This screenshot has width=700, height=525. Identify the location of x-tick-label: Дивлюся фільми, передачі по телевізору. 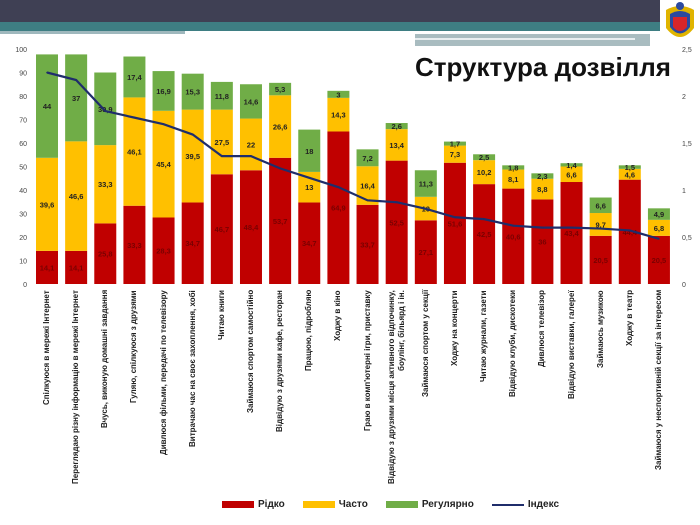
(163, 372).